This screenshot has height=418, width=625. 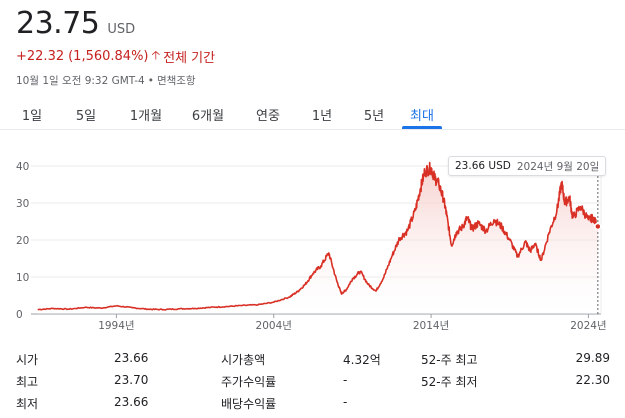 I want to click on stat-label-dividend-yield: 배당수익률, so click(x=249, y=404).